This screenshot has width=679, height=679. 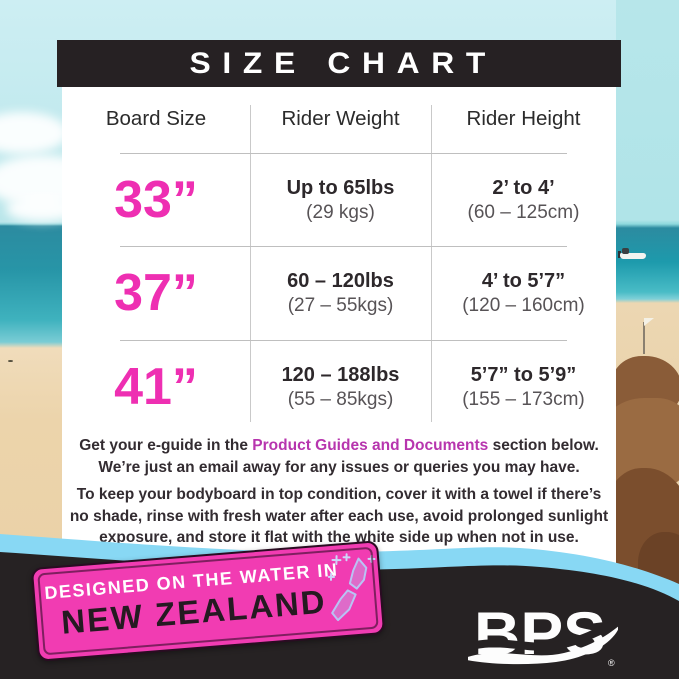 What do you see at coordinates (156, 292) in the screenshot?
I see `board-size-value: 37”` at bounding box center [156, 292].